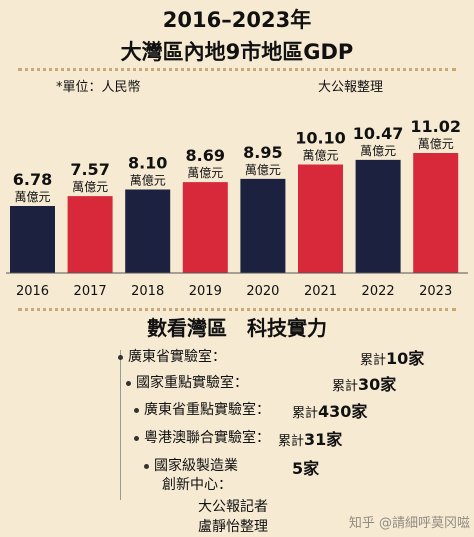  Describe the element at coordinates (233, 527) in the screenshot. I see `credit-editor: 盧靜怡整理` at that location.